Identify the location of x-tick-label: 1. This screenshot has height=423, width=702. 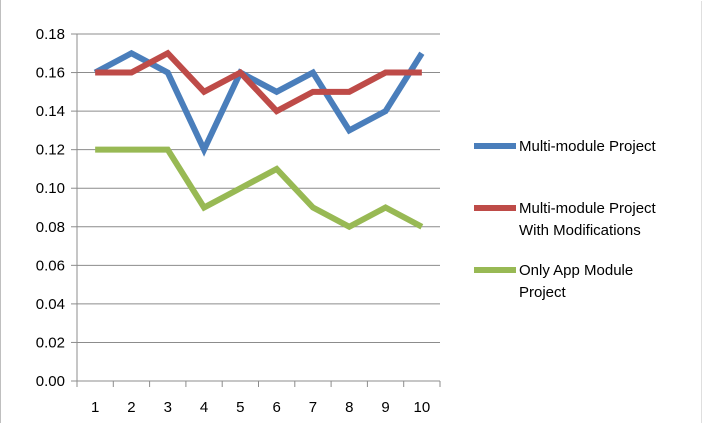
(95, 407).